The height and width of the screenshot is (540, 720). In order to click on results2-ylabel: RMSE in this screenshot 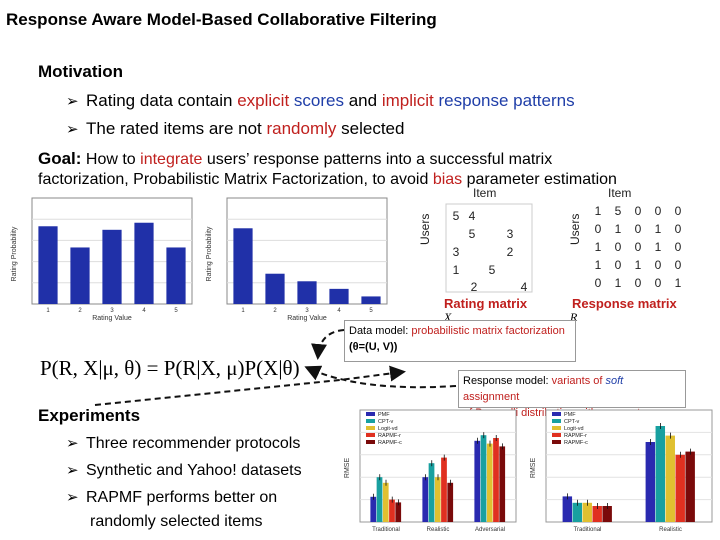, I will do `click(533, 468)`.